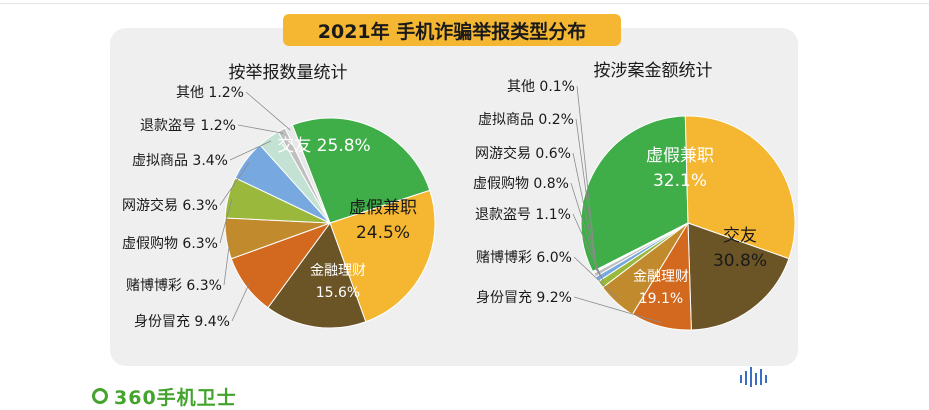  I want to click on slice-label: 网游交易 0.6%, so click(523, 153).